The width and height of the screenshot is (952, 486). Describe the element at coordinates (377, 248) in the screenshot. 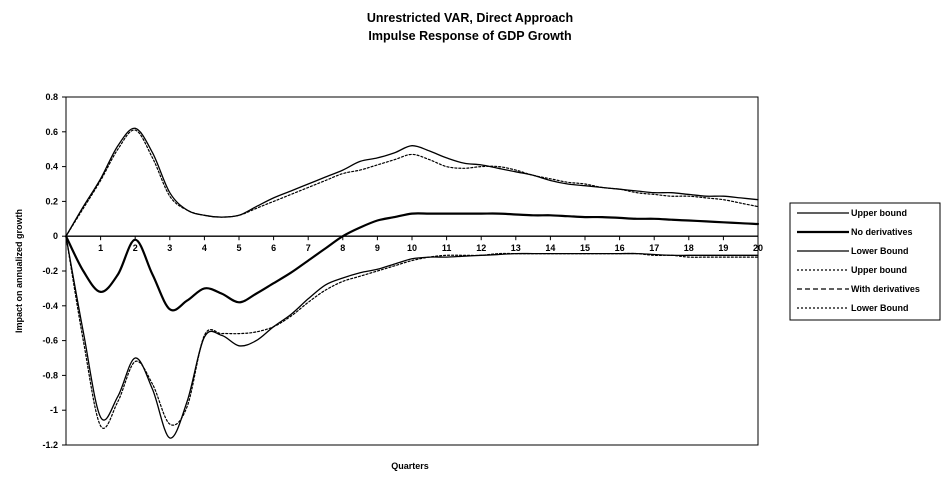

I see `x-tick-label: 9` at that location.